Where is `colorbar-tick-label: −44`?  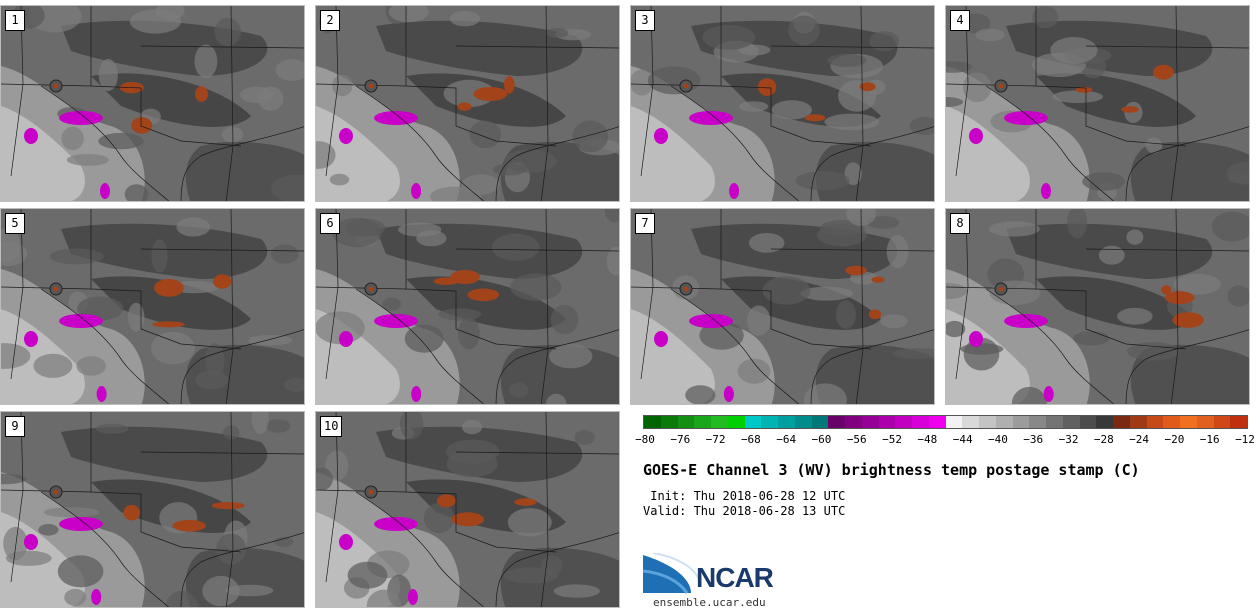
colorbar-tick-label: −44 is located at coordinates (962, 439).